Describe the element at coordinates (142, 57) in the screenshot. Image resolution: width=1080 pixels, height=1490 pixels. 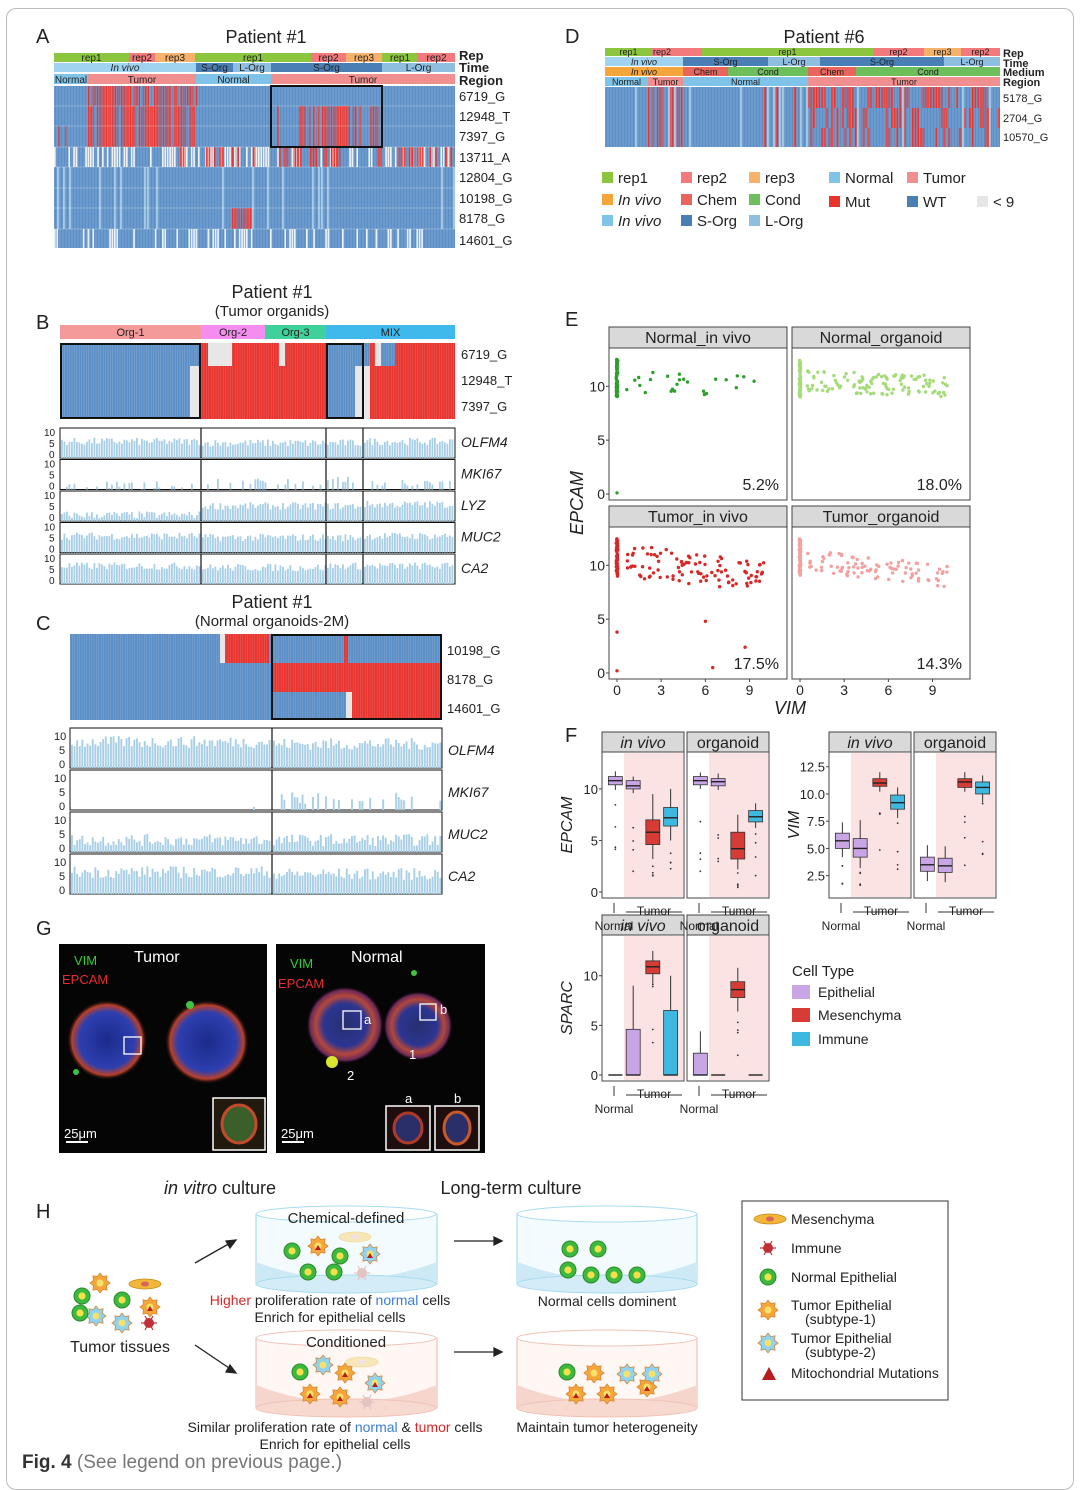
I see `track-rep-segment` at that location.